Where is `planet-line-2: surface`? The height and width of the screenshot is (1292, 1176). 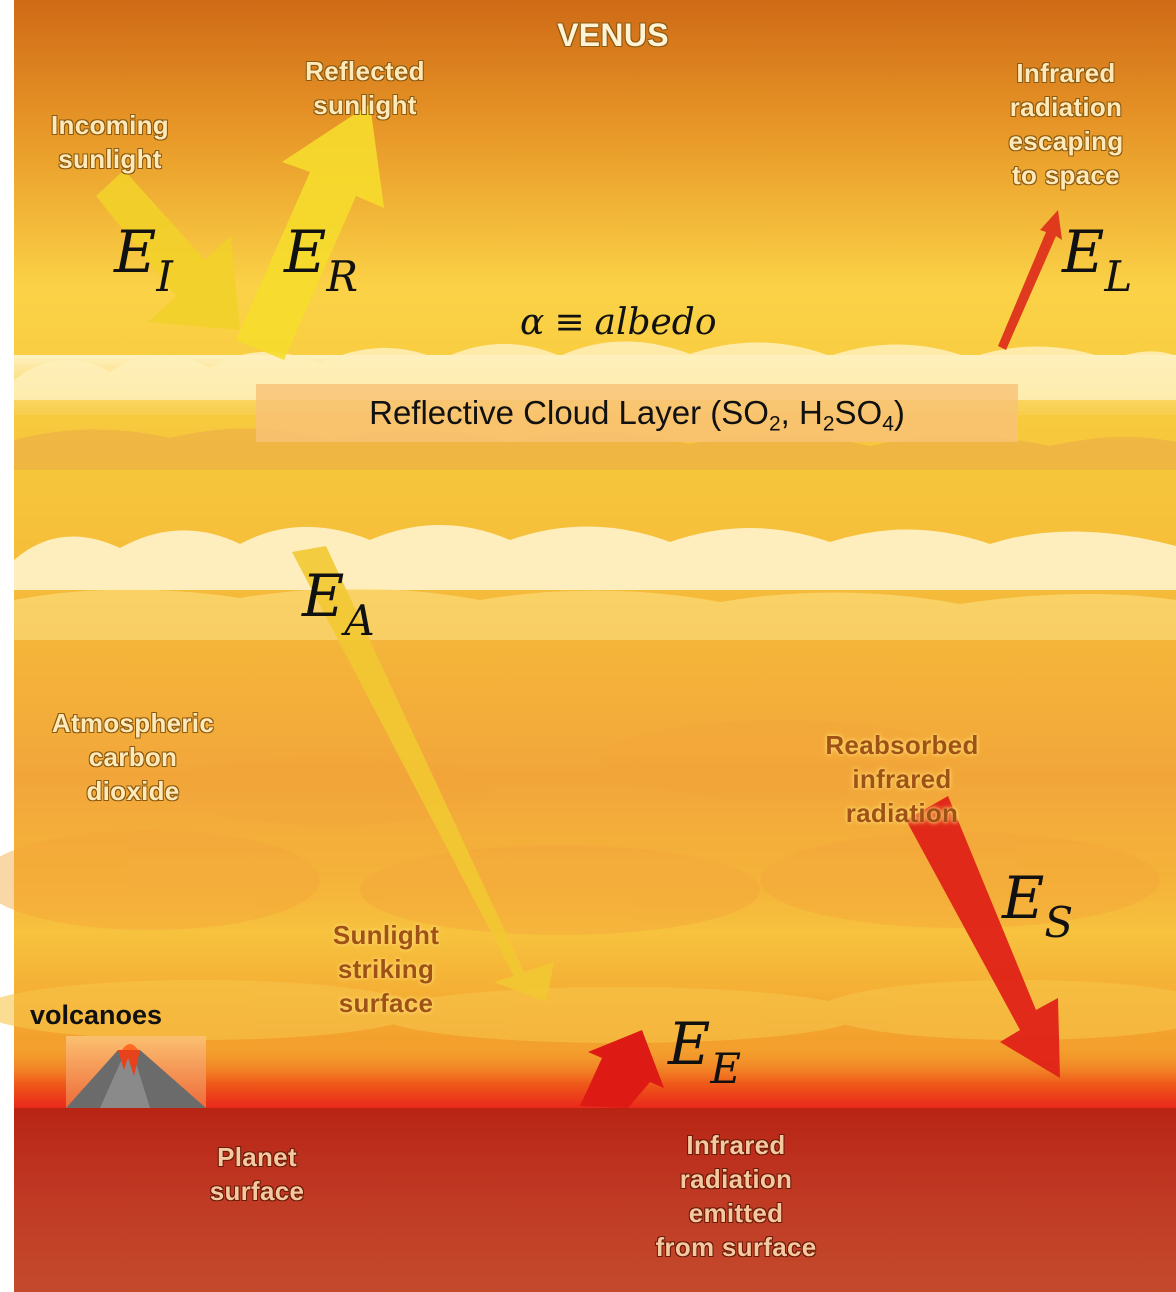
planet-line-2: surface is located at coordinates (257, 1191).